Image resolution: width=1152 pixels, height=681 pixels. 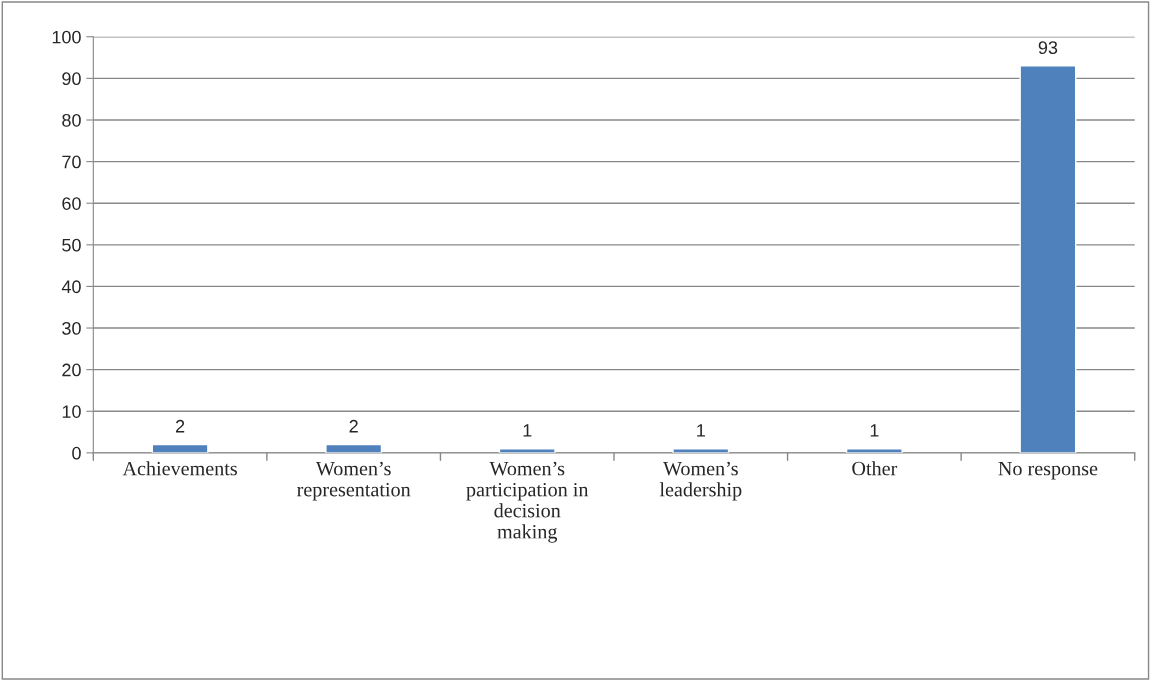 I want to click on y-tick-label: 90, so click(x=71, y=79).